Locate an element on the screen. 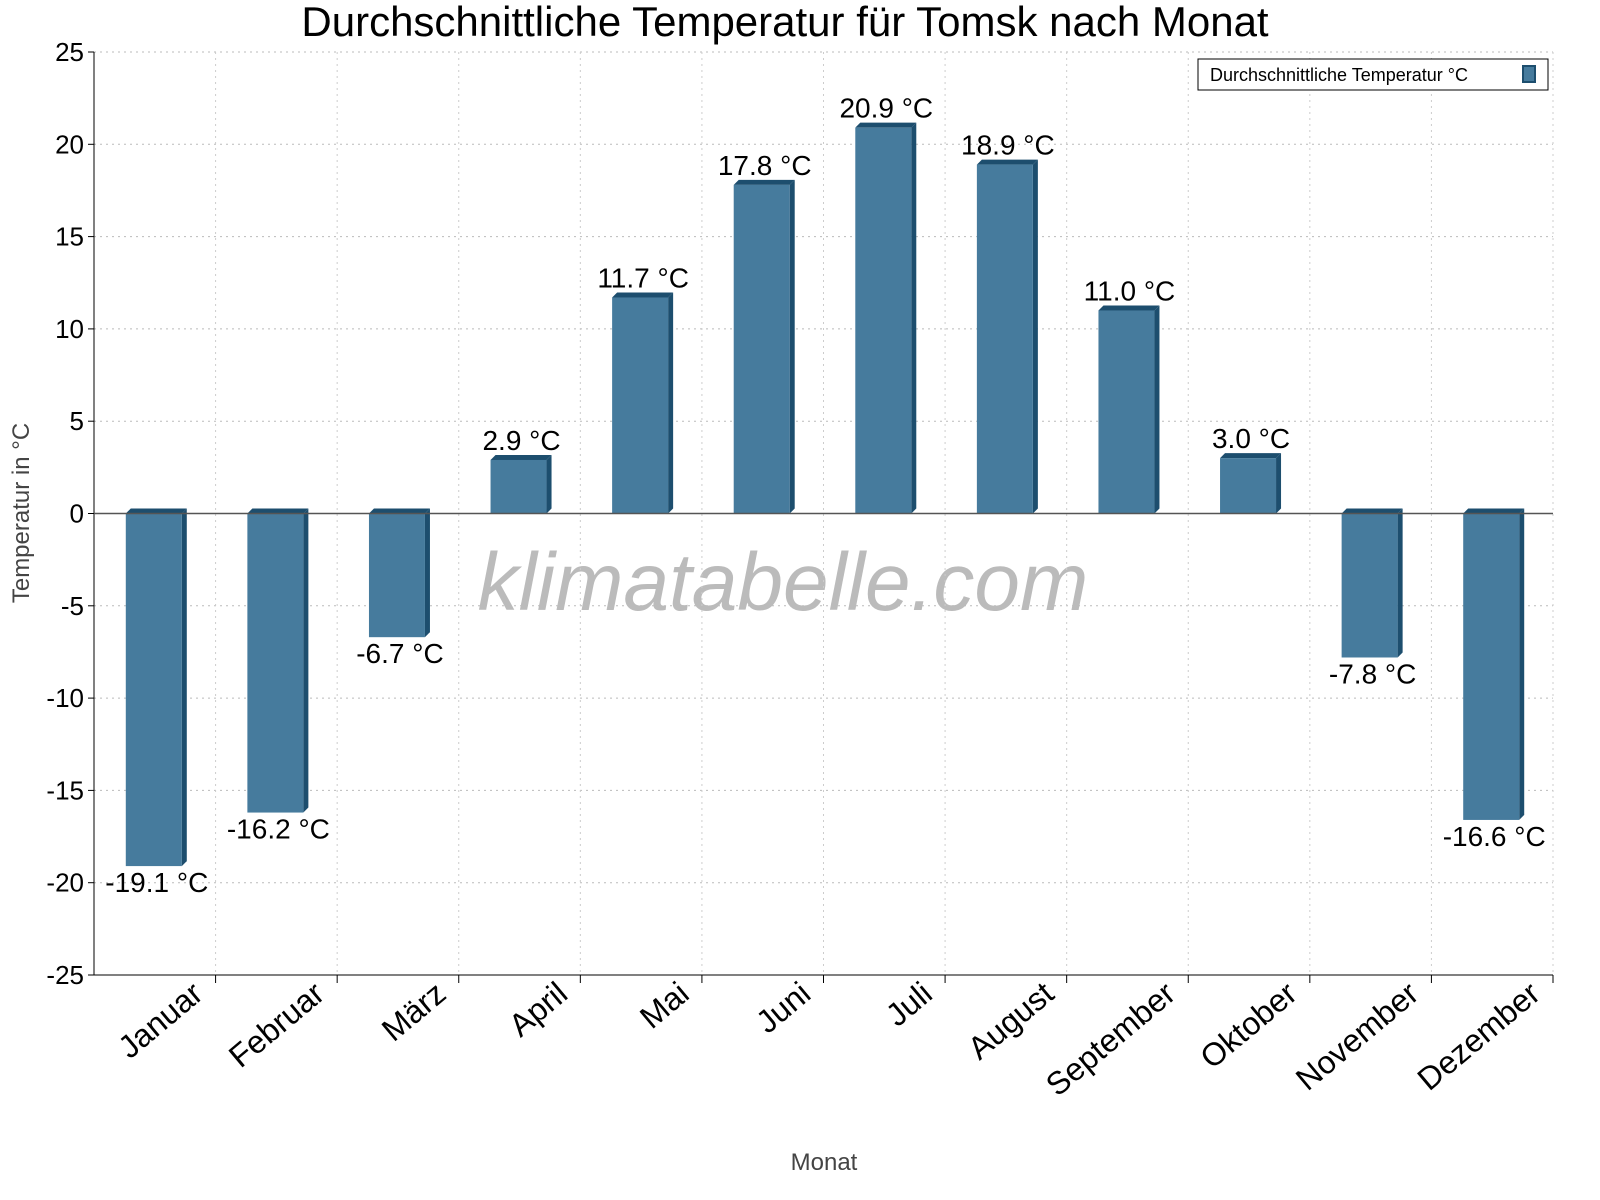 The image size is (1600, 1200). y-tick-label: -25 is located at coordinates (65, 975).